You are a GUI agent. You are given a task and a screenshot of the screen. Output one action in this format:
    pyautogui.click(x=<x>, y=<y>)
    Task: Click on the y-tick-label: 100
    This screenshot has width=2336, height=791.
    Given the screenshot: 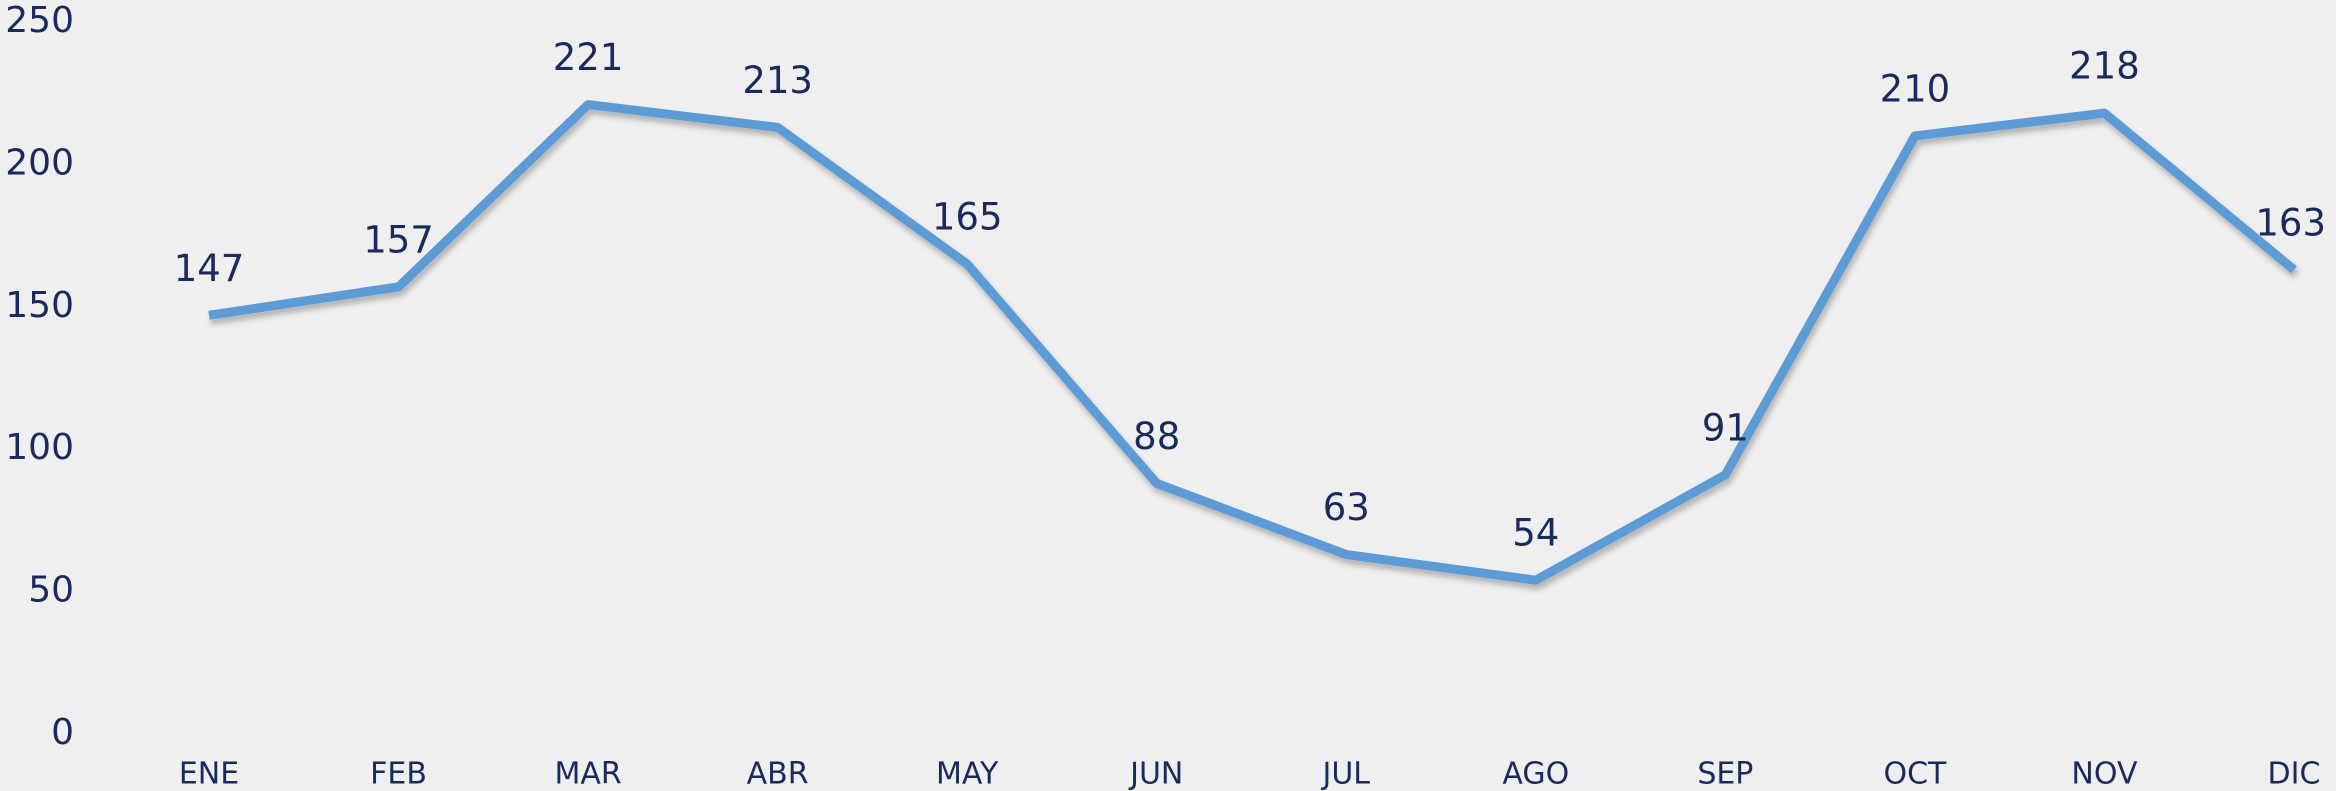 What is the action you would take?
    pyautogui.click(x=39, y=447)
    